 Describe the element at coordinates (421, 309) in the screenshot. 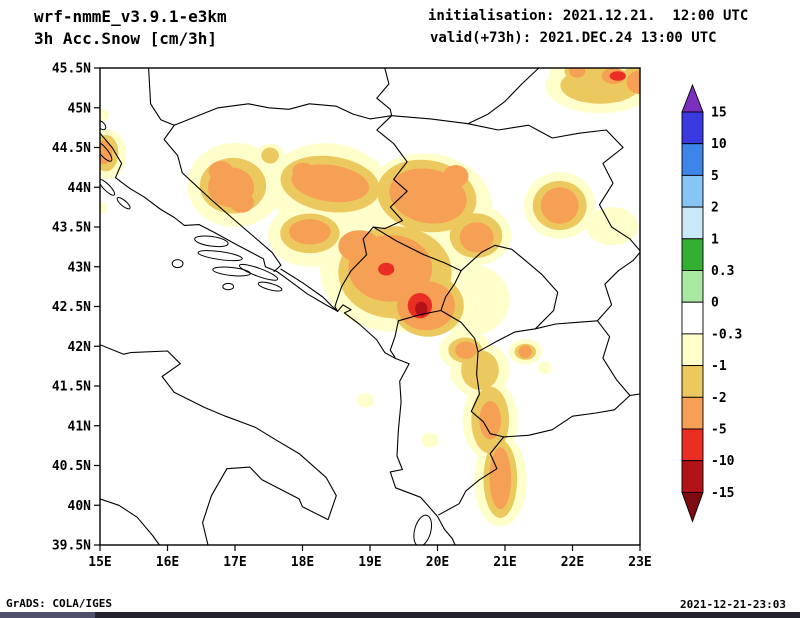

I see `snow-blob--15_to_-10` at that location.